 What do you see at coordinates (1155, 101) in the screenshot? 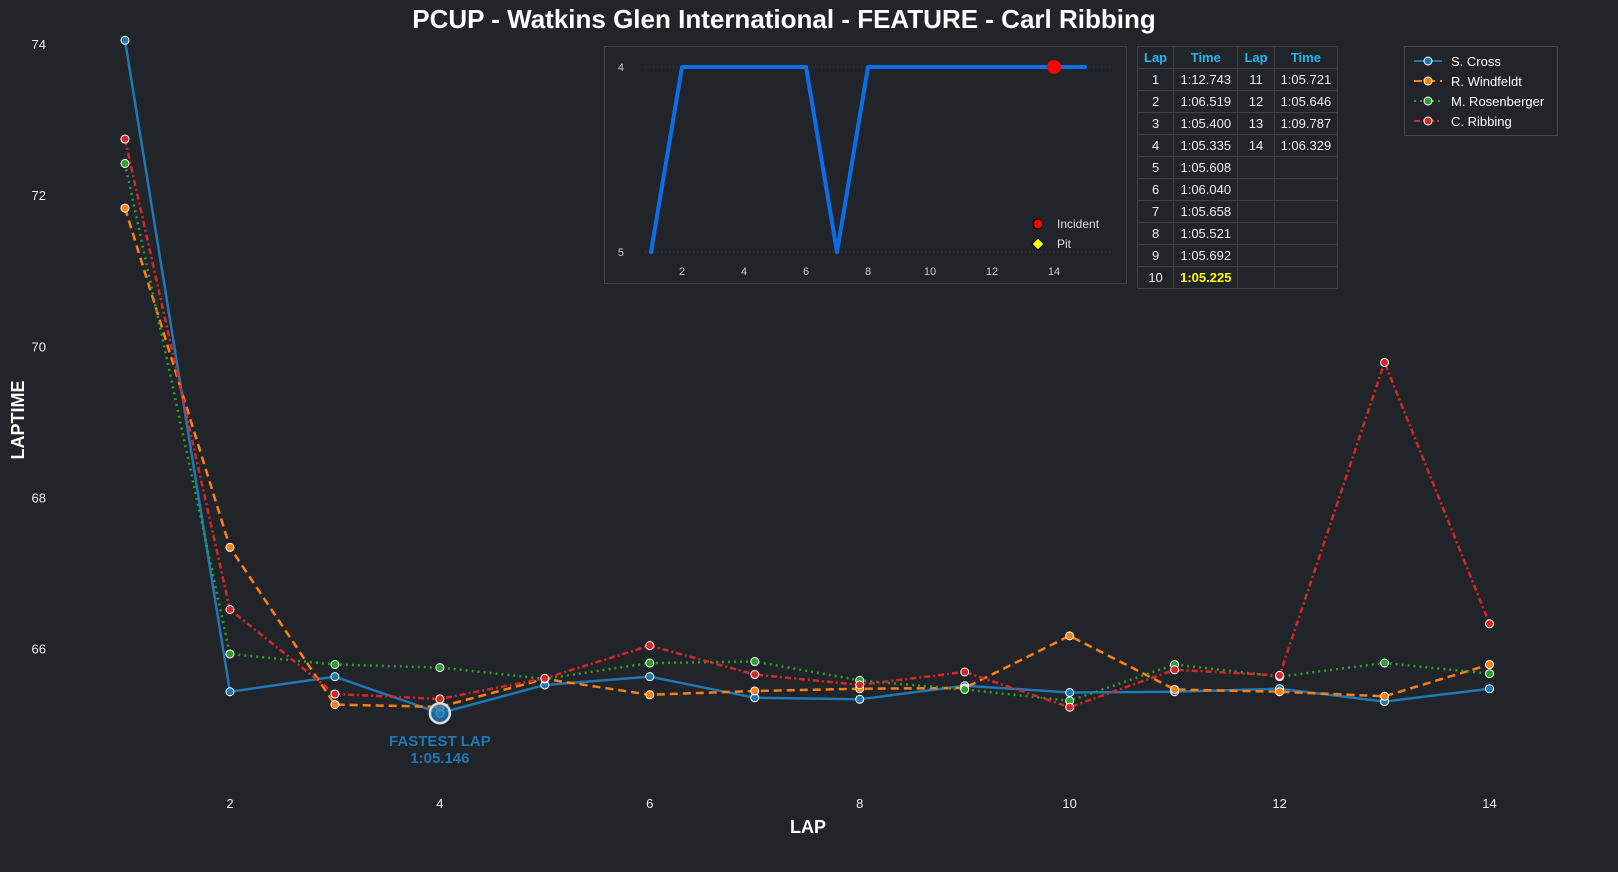
I see `table-cell: 2` at bounding box center [1155, 101].